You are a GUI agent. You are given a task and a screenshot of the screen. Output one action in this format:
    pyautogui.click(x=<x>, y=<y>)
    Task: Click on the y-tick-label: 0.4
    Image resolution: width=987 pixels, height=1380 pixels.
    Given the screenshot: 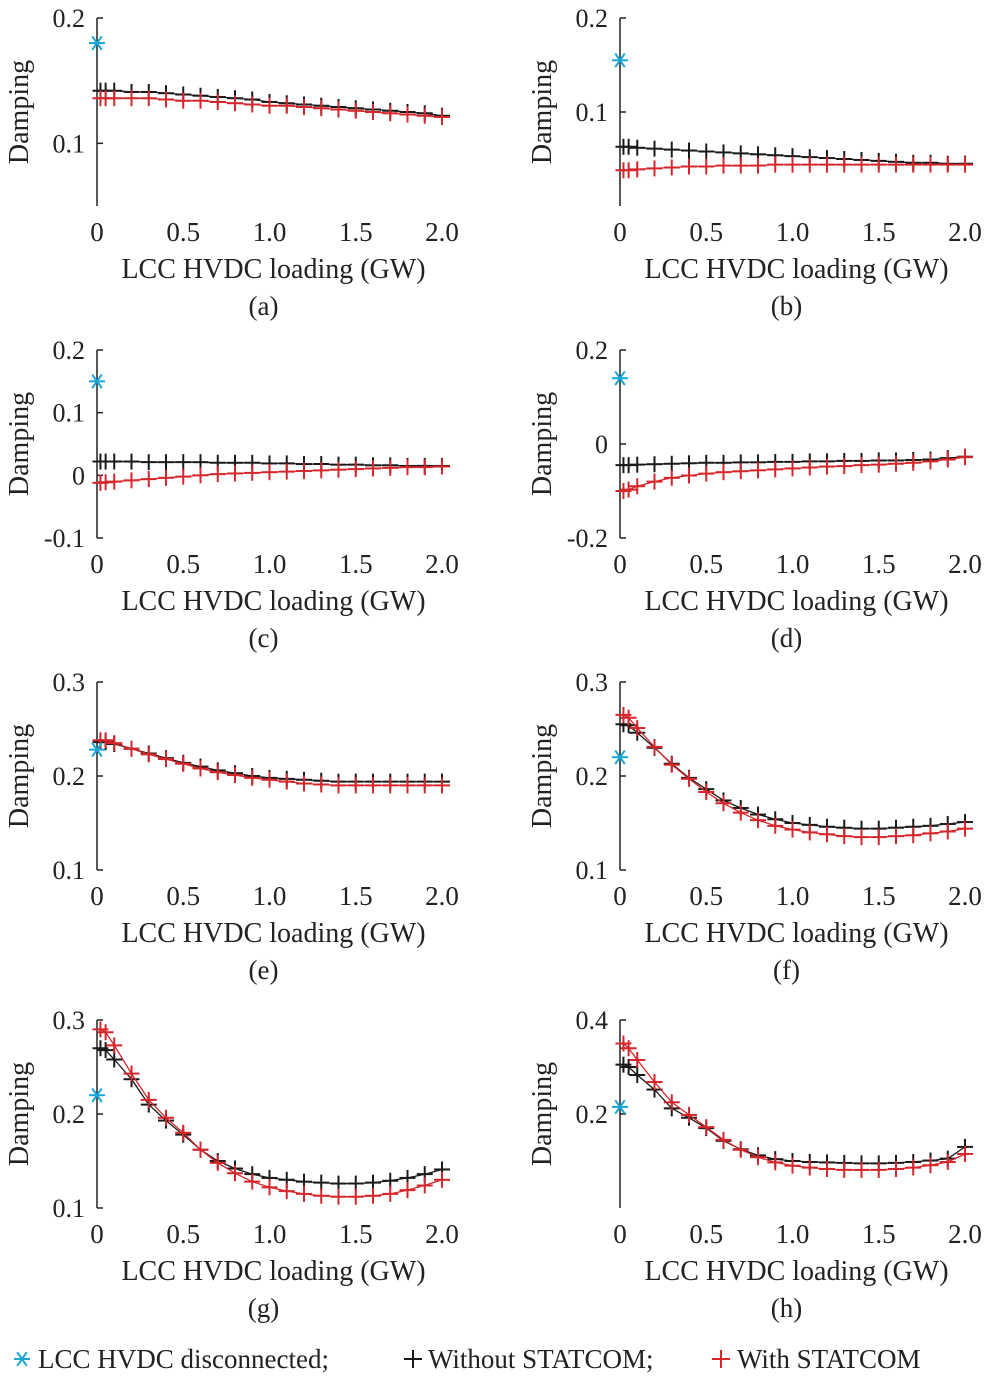 What is the action you would take?
    pyautogui.click(x=592, y=1020)
    